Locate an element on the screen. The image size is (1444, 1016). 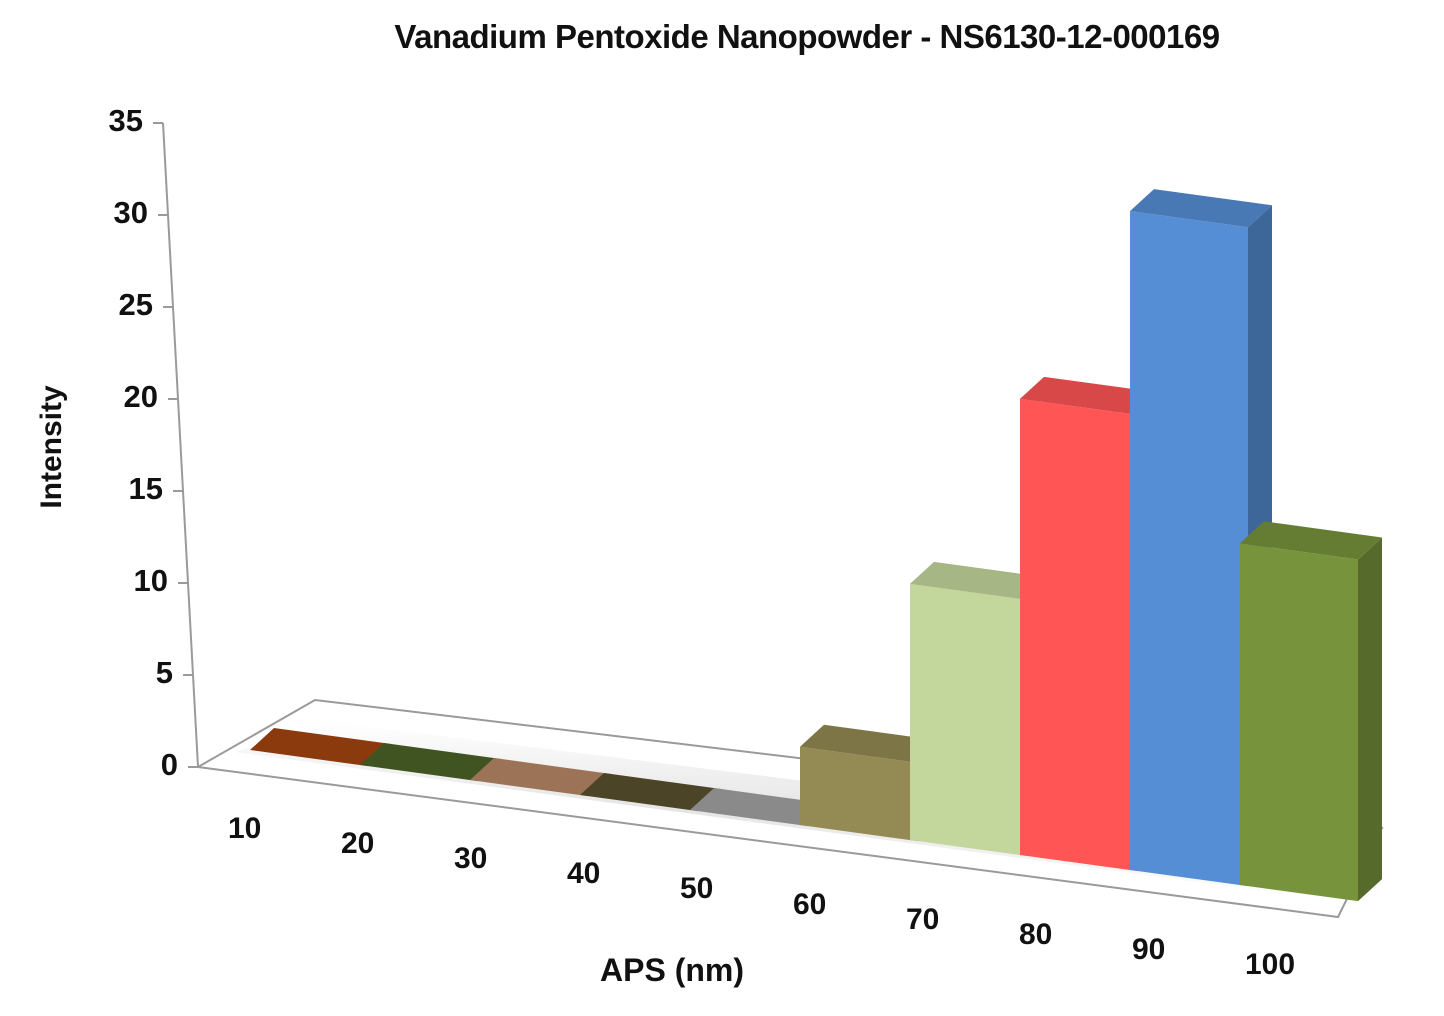
y-tick-label: 15 is located at coordinates (145, 488).